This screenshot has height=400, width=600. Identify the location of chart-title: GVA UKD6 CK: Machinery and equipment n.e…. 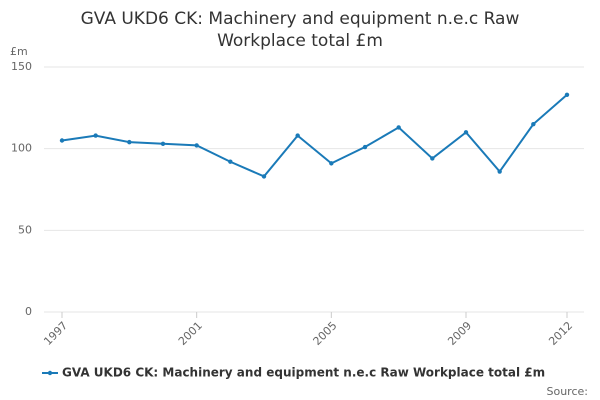
(300, 30).